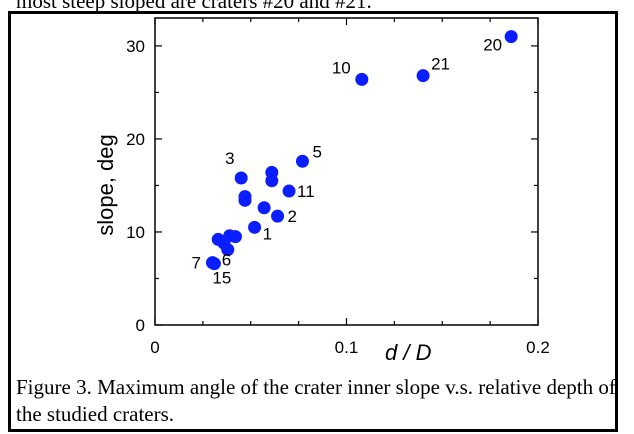  What do you see at coordinates (408, 352) in the screenshot?
I see `x-axis-label: d / D` at bounding box center [408, 352].